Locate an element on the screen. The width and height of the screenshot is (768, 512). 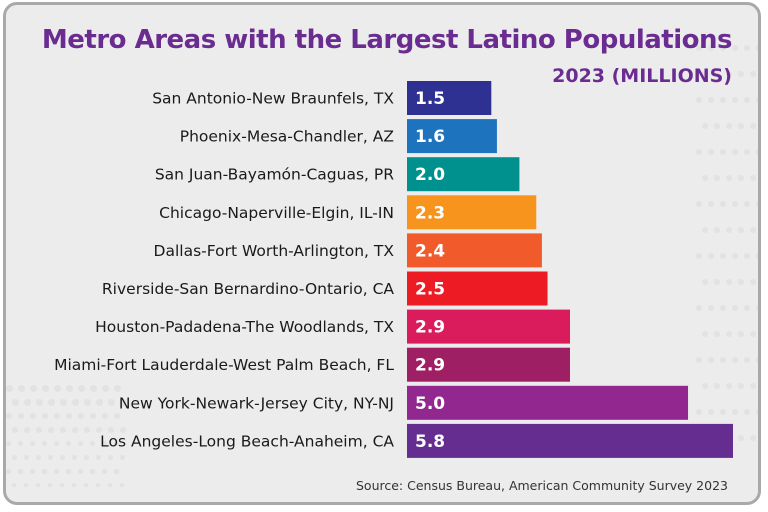
category-label: New York-Newark-Jersey City, NY-NJ is located at coordinates (256, 403).